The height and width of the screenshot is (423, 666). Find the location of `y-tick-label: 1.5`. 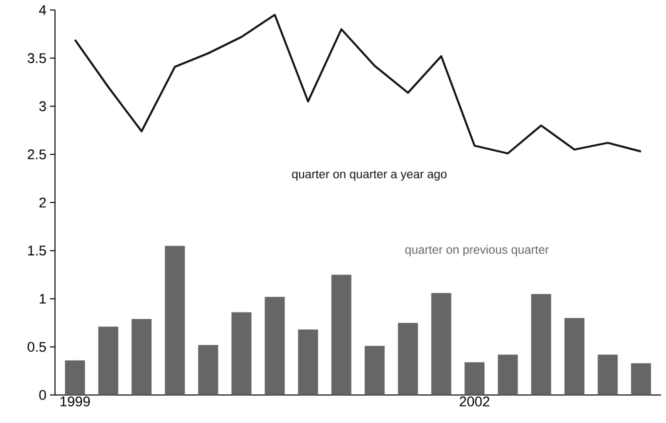

y-tick-label: 1.5 is located at coordinates (37, 251).